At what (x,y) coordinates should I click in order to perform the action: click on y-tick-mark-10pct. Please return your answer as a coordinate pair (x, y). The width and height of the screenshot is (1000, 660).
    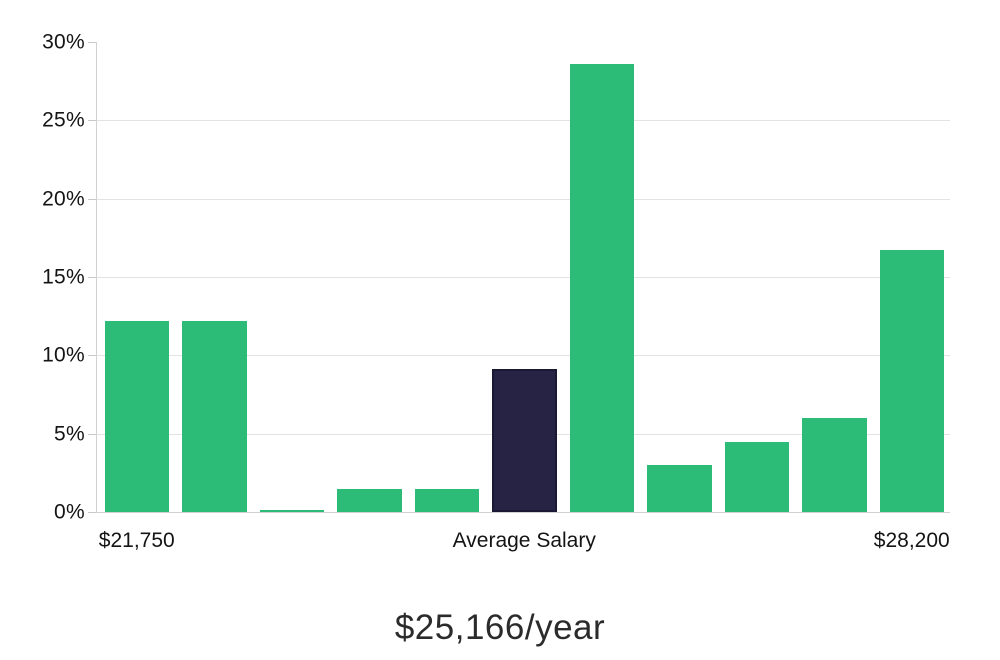
    Looking at the image, I should click on (92, 356).